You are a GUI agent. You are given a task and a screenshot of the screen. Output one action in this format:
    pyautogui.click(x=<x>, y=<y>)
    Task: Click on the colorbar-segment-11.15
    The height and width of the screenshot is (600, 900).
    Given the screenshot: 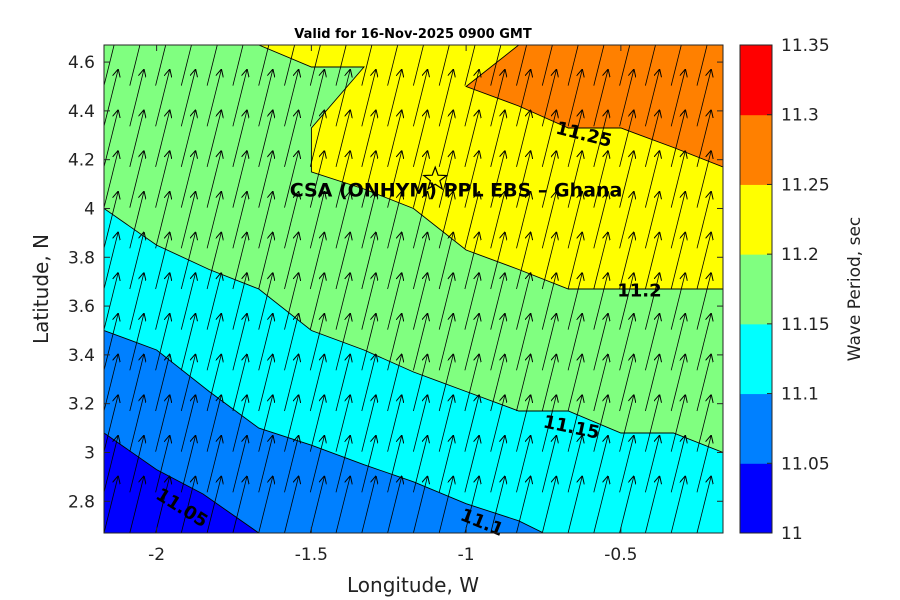 What is the action you would take?
    pyautogui.click(x=756, y=289)
    